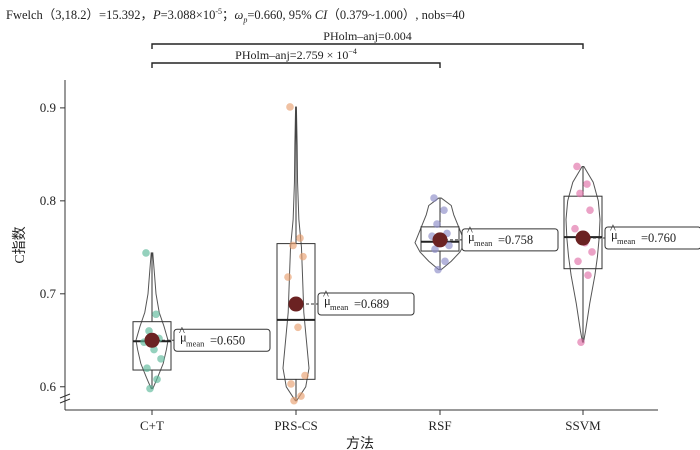 This screenshot has height=450, width=700. What do you see at coordinates (296, 54) in the screenshot?
I see `comparison-p-value: PHolm–anj=2.759 × 10−4` at bounding box center [296, 54].